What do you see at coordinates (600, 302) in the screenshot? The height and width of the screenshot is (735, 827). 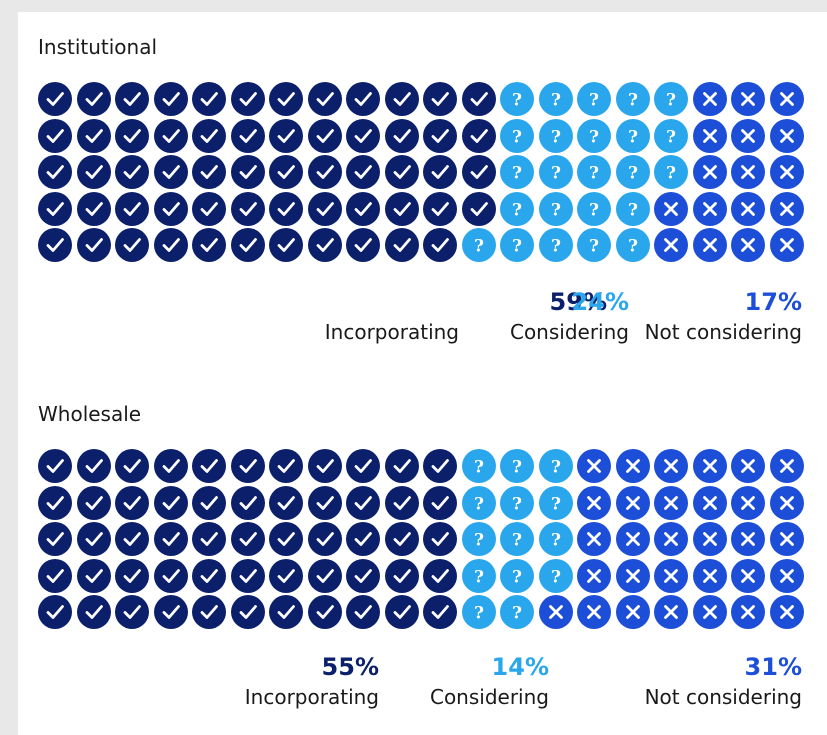 I see `institutional-considering-value: 24%` at bounding box center [600, 302].